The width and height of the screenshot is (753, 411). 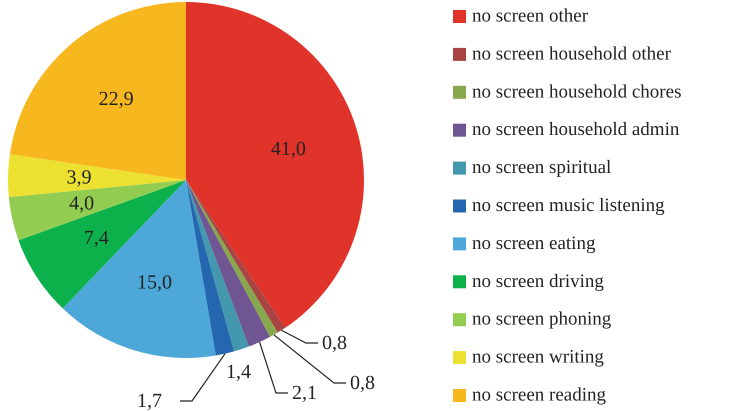 What do you see at coordinates (539, 395) in the screenshot?
I see `legend-label: no screen reading` at bounding box center [539, 395].